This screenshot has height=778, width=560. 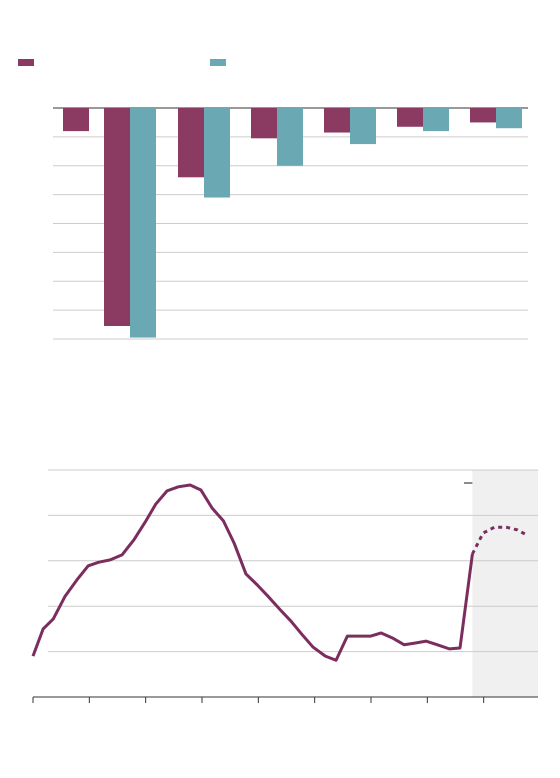 I want to click on line, so click(x=500, y=540).